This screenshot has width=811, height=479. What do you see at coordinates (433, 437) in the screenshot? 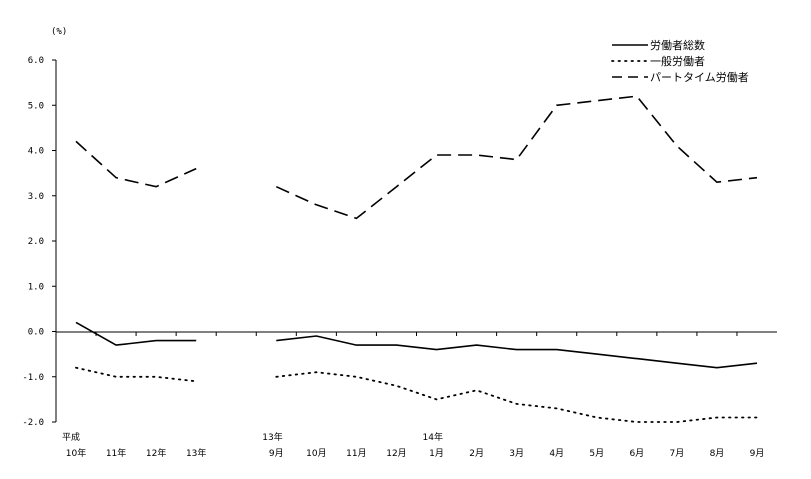
I see `x-label-top: 14年` at bounding box center [433, 437].